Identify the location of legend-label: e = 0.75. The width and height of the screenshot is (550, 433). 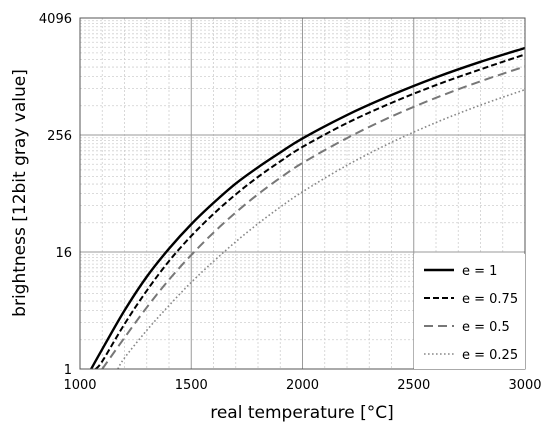
(490, 299).